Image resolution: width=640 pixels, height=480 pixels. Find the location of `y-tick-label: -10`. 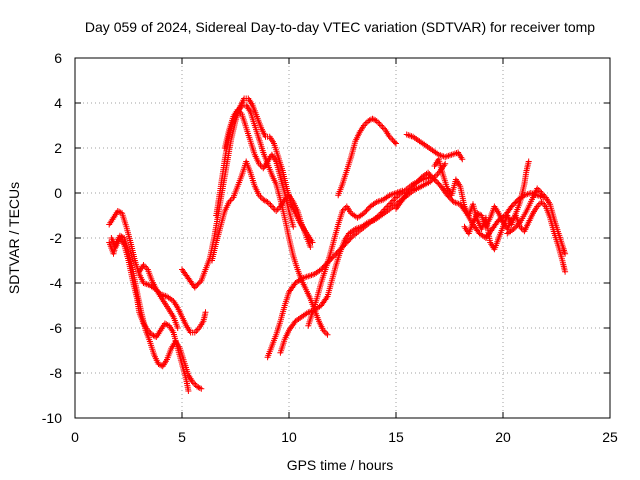

y-tick-label: -10 is located at coordinates (52, 418).